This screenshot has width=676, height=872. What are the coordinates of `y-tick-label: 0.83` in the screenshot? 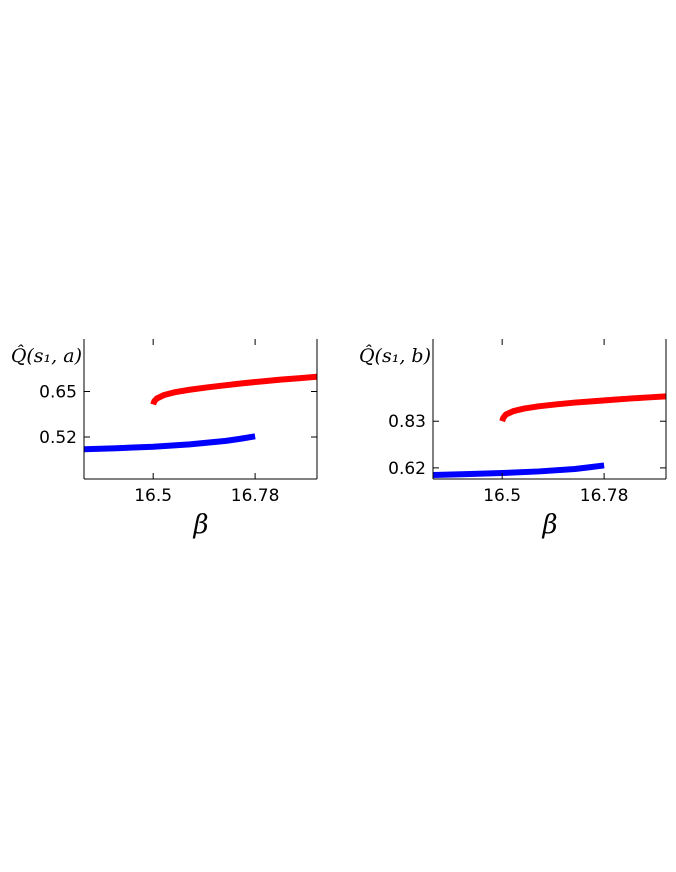 It's located at (407, 422).